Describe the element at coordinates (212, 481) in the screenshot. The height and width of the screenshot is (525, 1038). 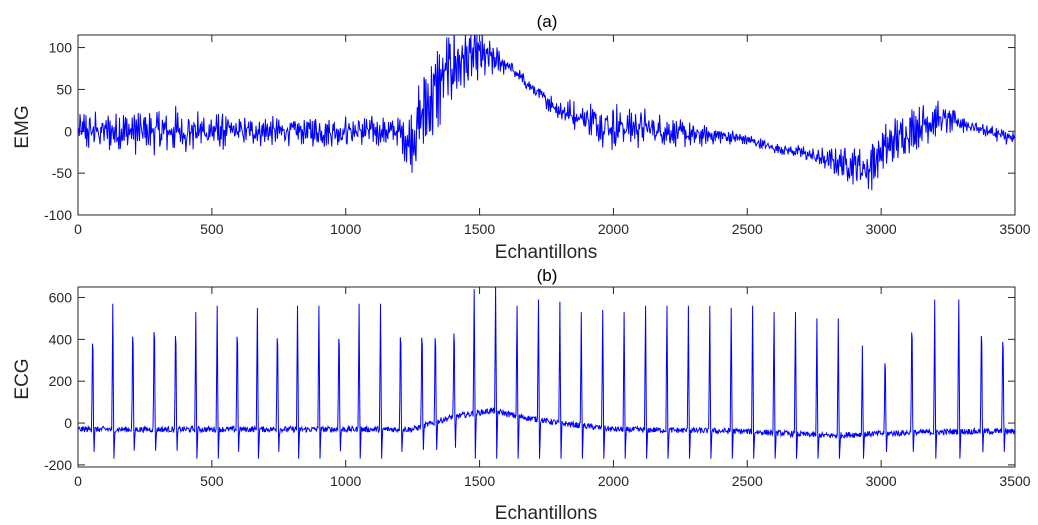
I see `ecg-x-tick-label-1: 500` at that location.